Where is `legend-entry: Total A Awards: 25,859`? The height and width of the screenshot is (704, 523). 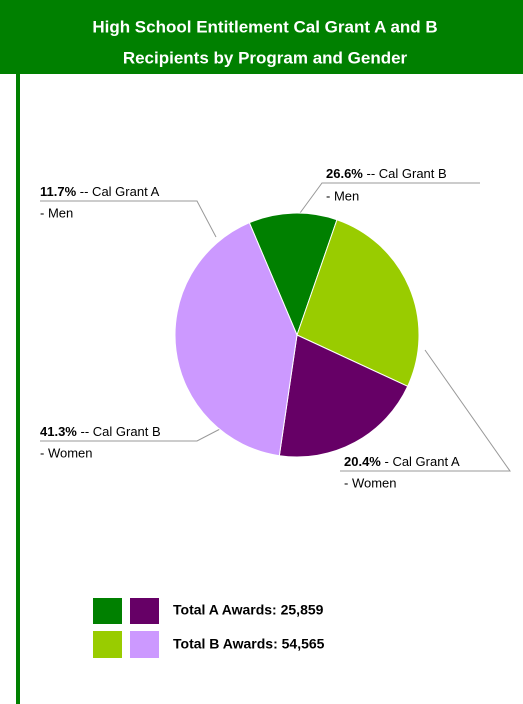 legend-entry: Total A Awards: 25,859 is located at coordinates (248, 610).